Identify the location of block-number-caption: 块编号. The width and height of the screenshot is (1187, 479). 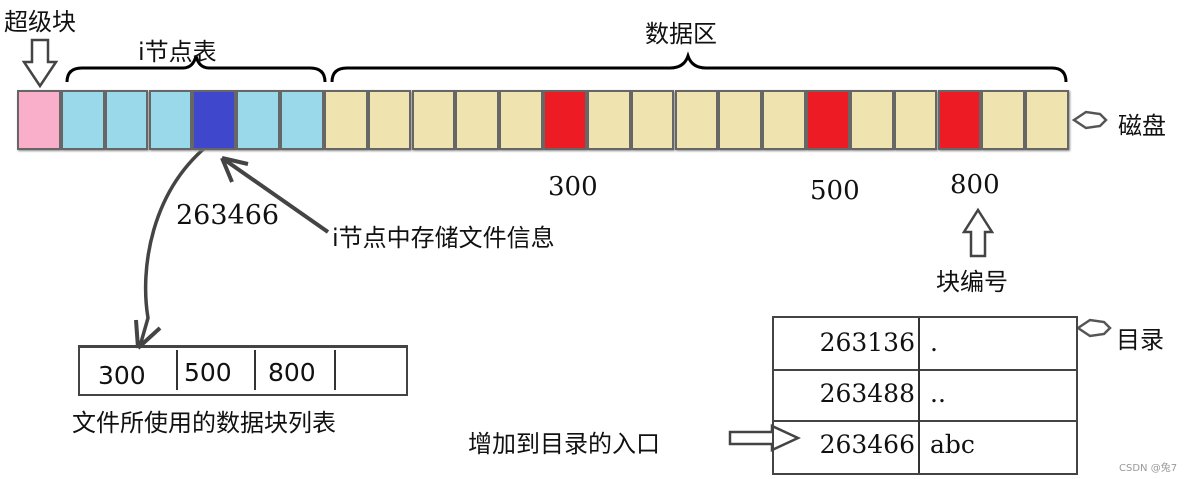
(972, 282).